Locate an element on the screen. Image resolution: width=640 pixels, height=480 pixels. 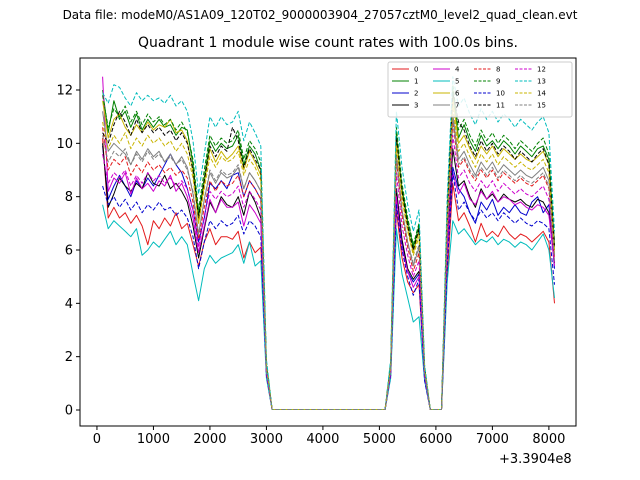
legend-label-8: 8 is located at coordinates (498, 70).